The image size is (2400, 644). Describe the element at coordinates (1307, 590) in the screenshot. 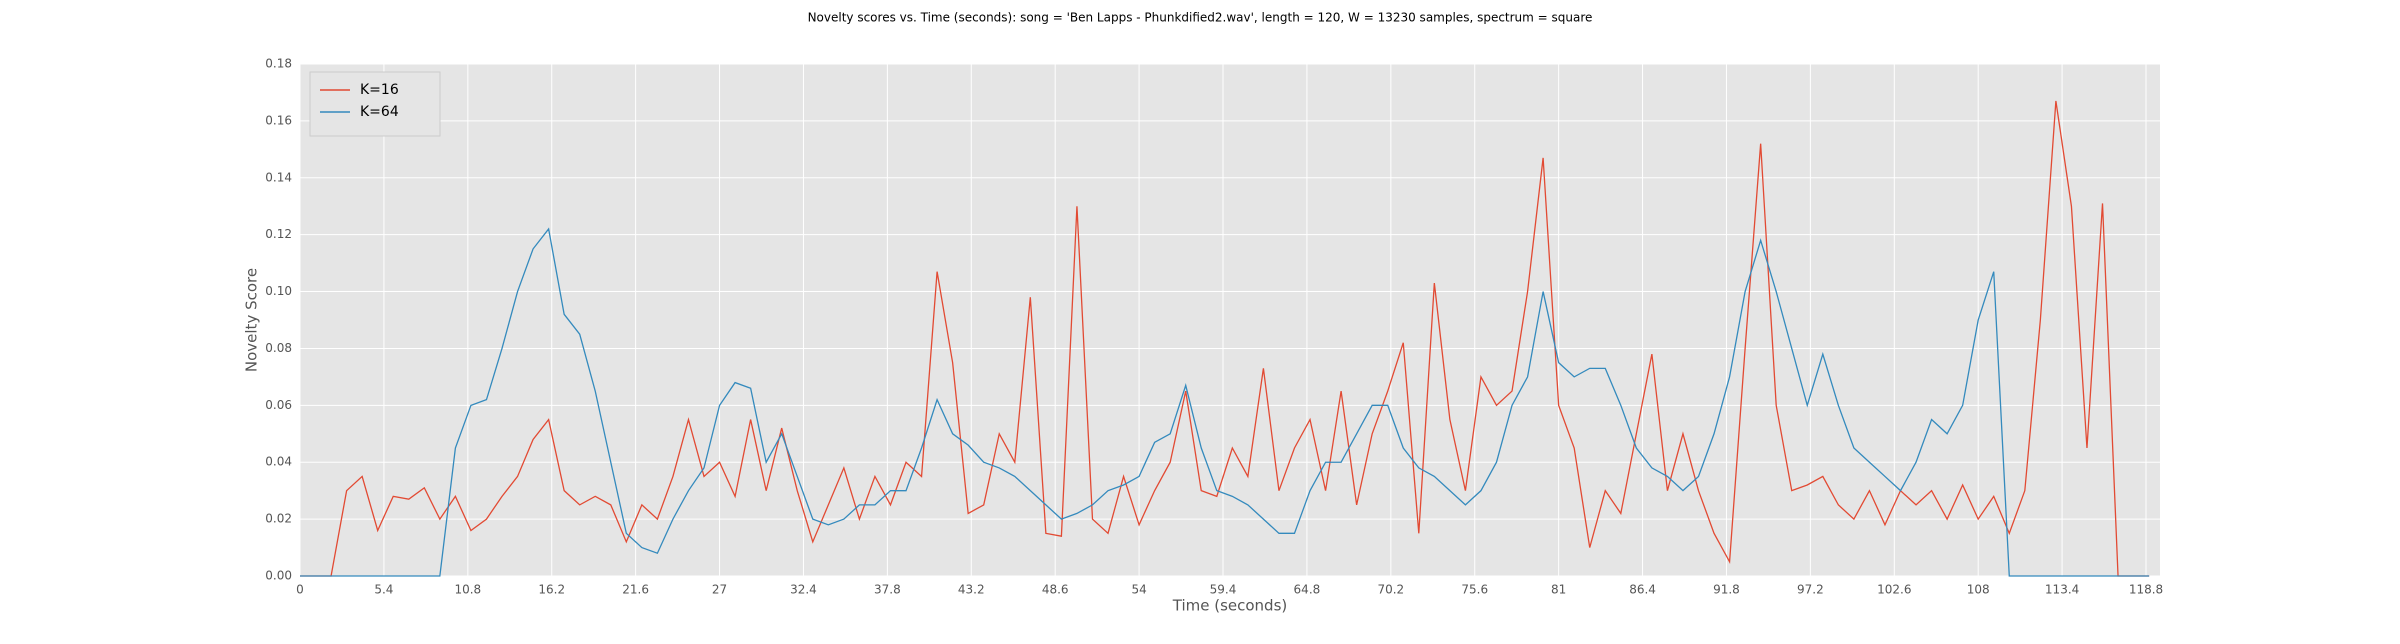

I see `x-tick-label: 64.8` at that location.